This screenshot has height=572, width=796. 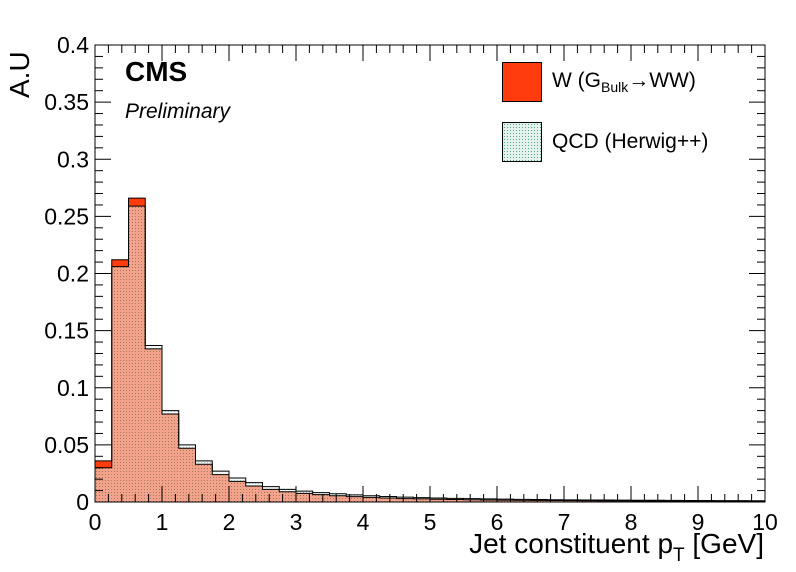 I want to click on legend-swatch-w, so click(x=522, y=82).